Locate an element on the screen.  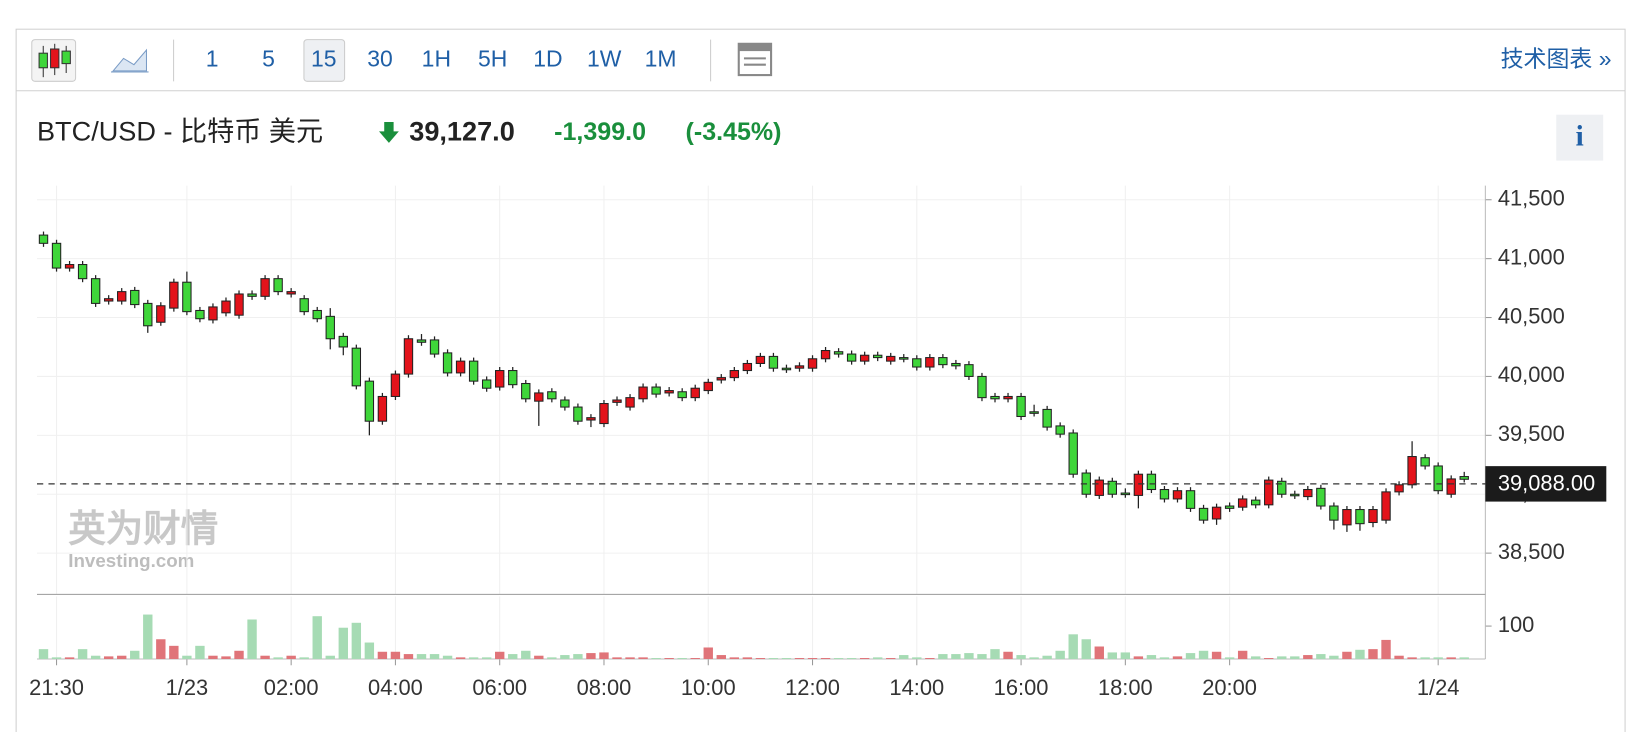
interval-button: 1W is located at coordinates (604, 59).